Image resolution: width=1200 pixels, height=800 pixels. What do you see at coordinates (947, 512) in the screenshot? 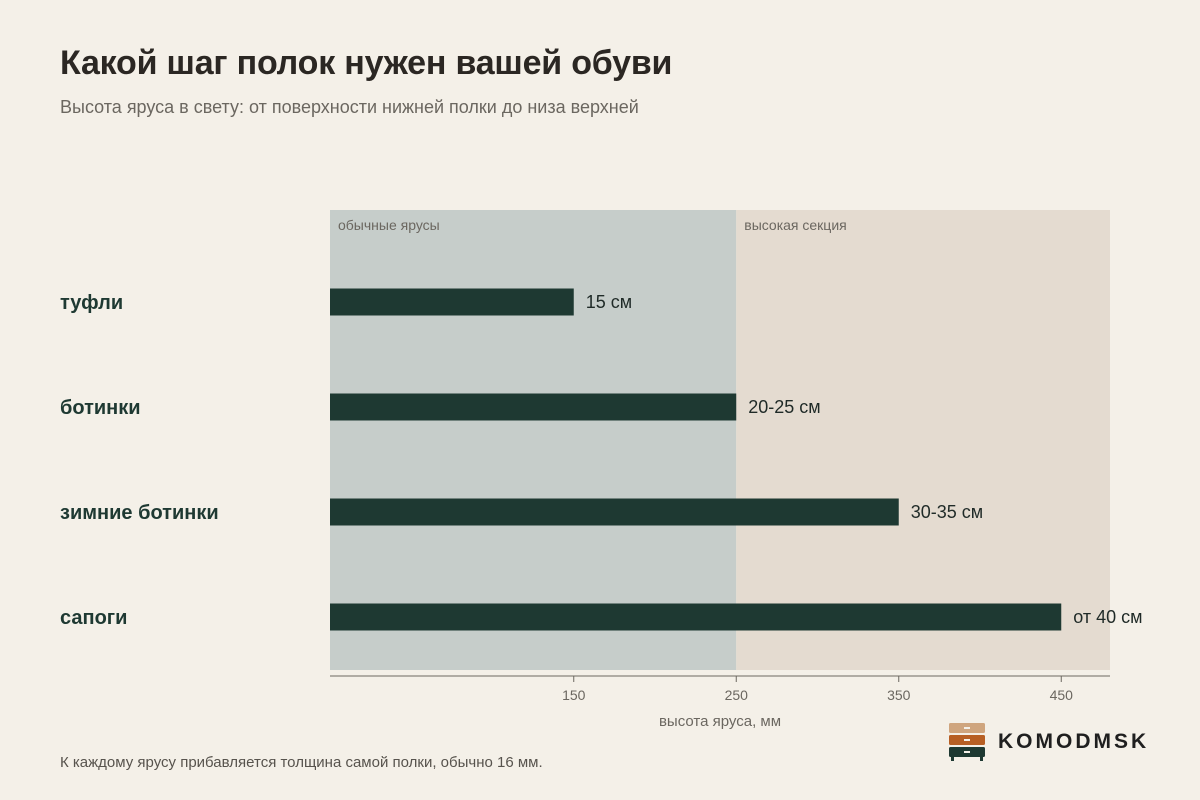
I see `value-label-2: 30-35 см` at bounding box center [947, 512].